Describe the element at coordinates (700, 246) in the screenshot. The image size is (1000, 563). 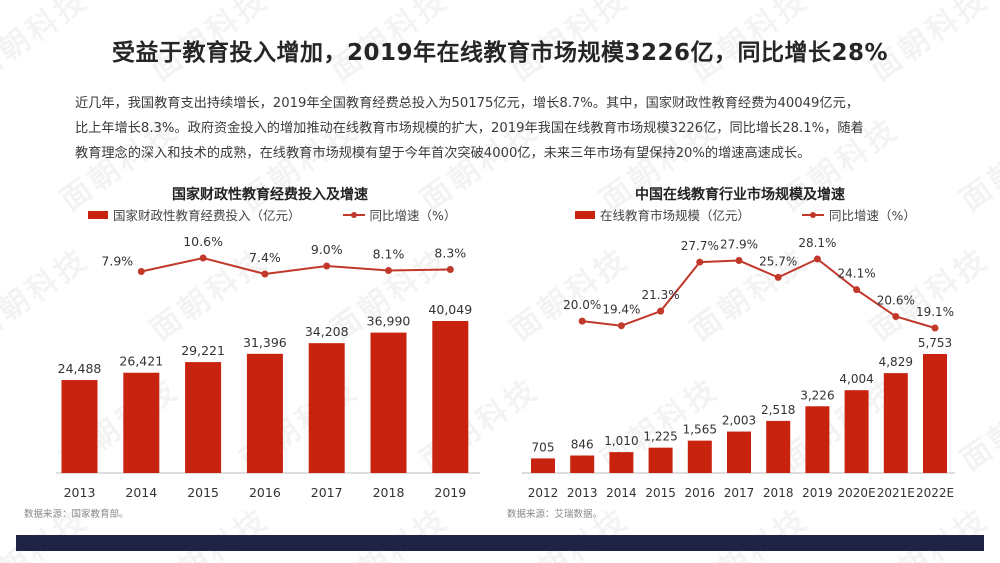
I see `growth-label: 27.7%` at that location.